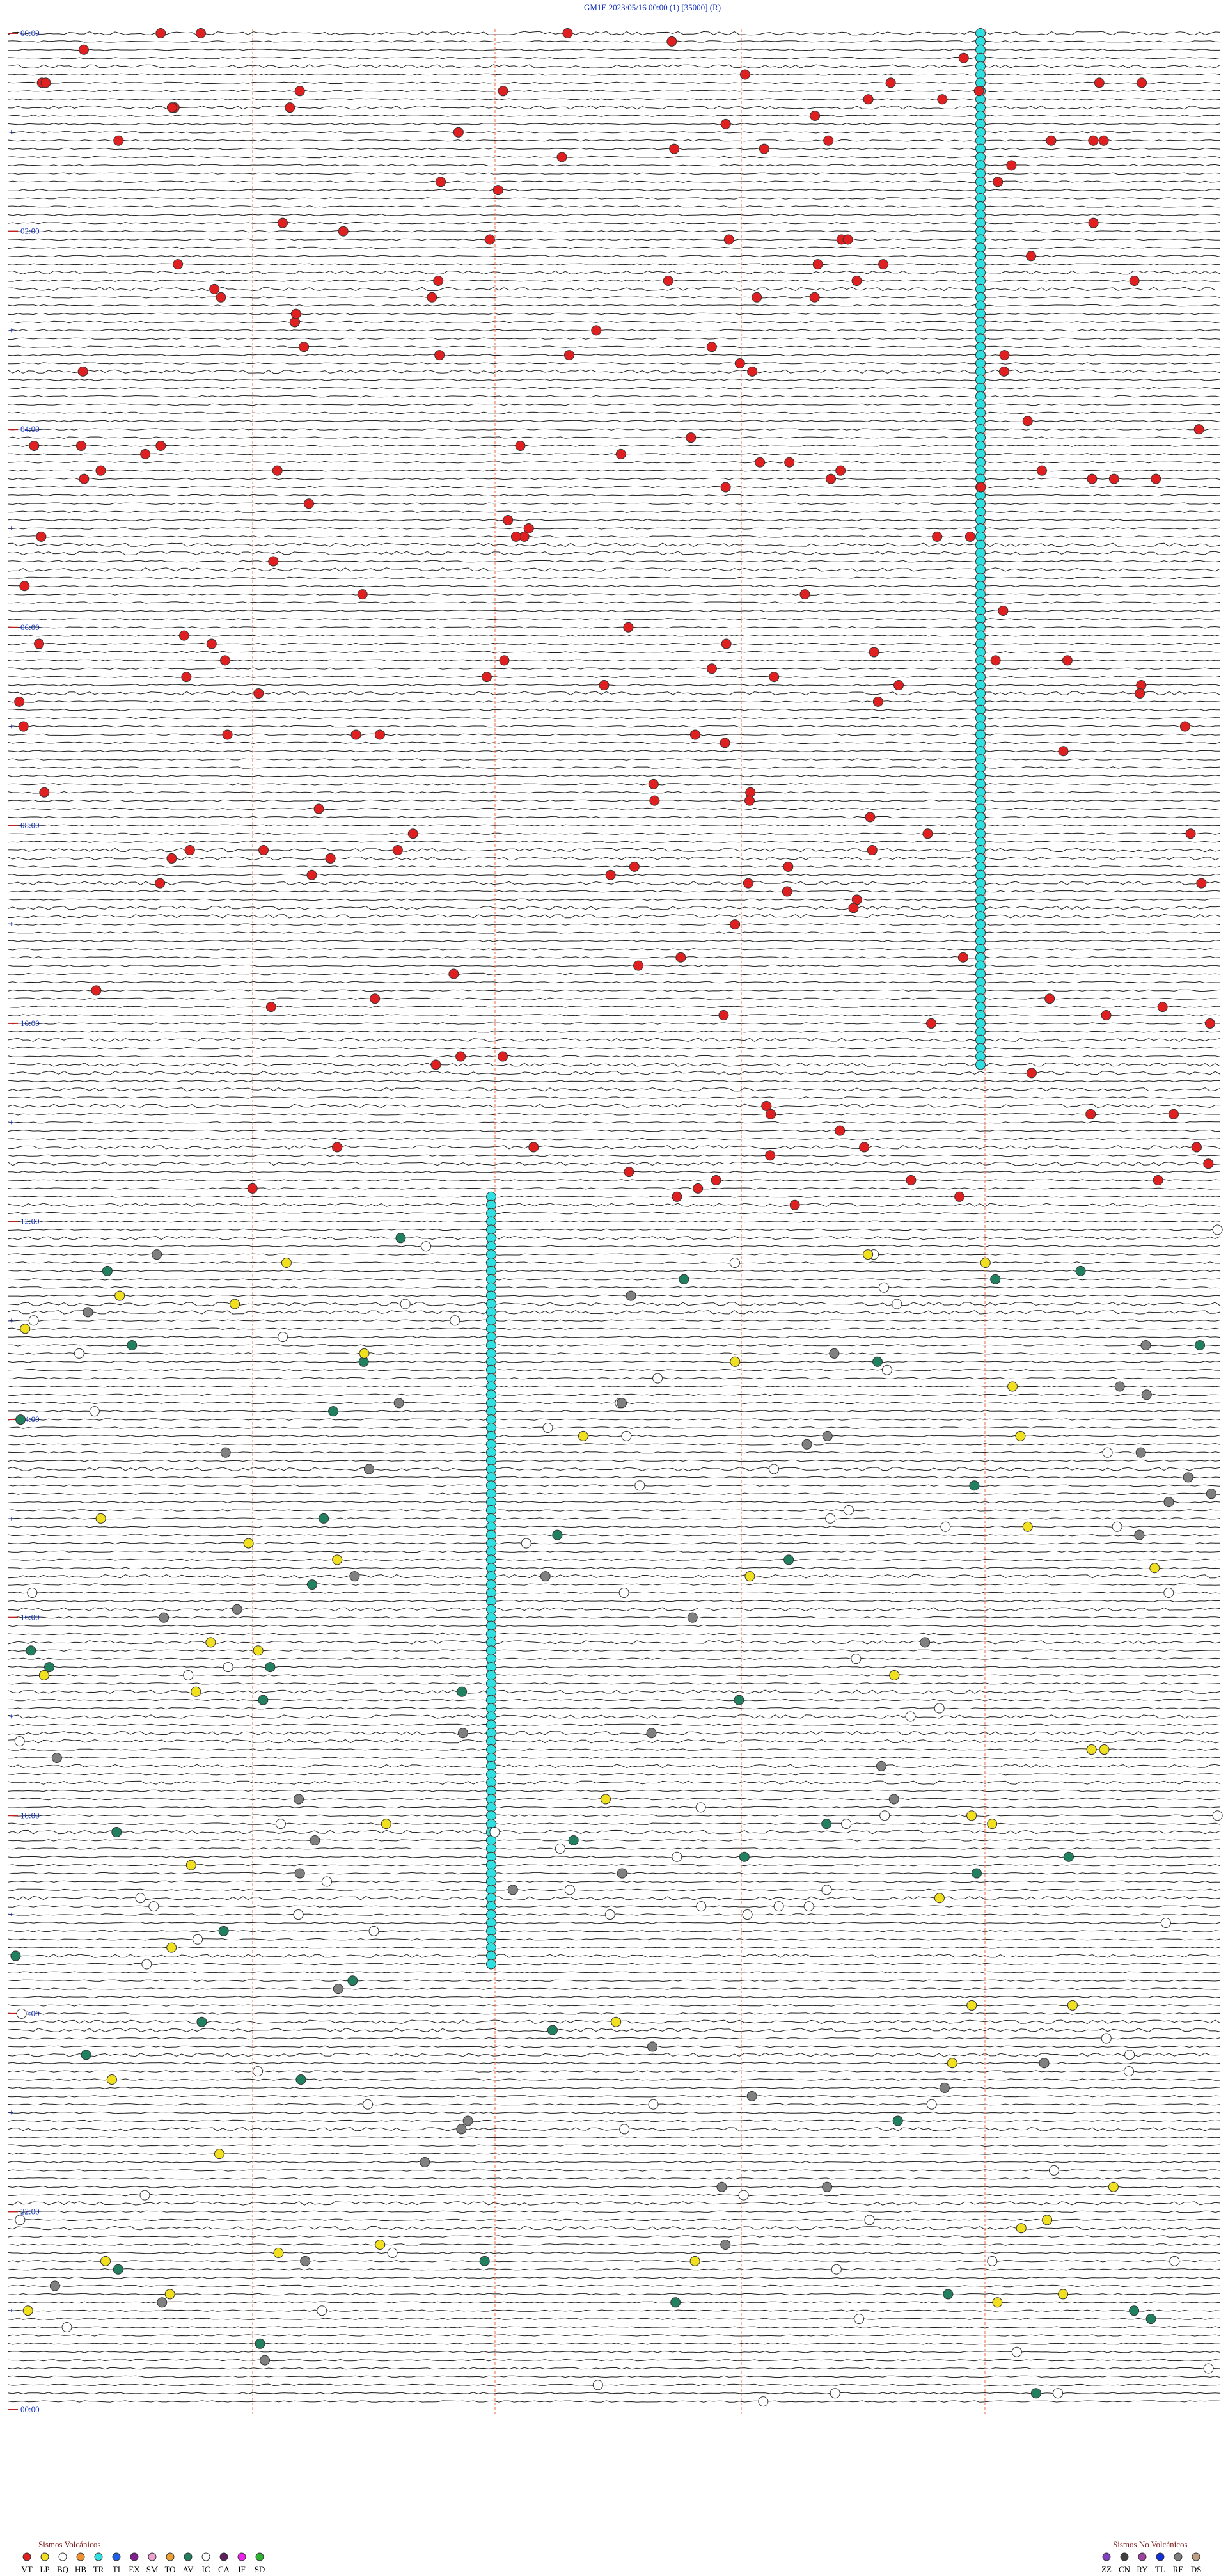 This screenshot has width=1228, height=2576. I want to click on legend-label: SD, so click(260, 2569).